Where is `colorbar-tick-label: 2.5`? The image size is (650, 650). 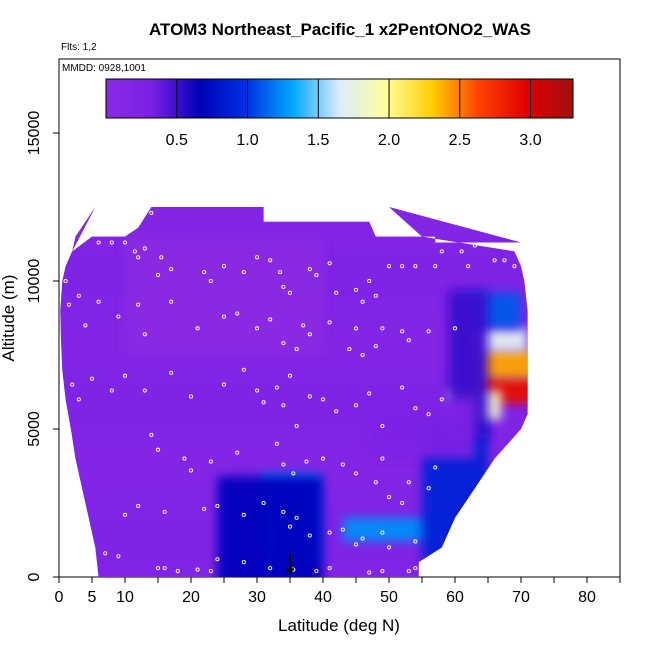
colorbar-tick-label: 2.5 is located at coordinates (460, 140).